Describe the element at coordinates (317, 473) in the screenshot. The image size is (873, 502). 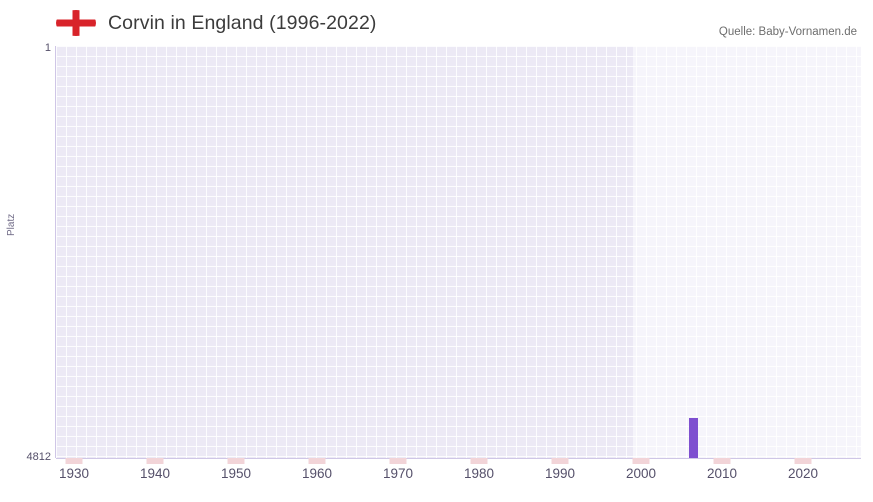
I see `x-tick-label: 1960` at that location.